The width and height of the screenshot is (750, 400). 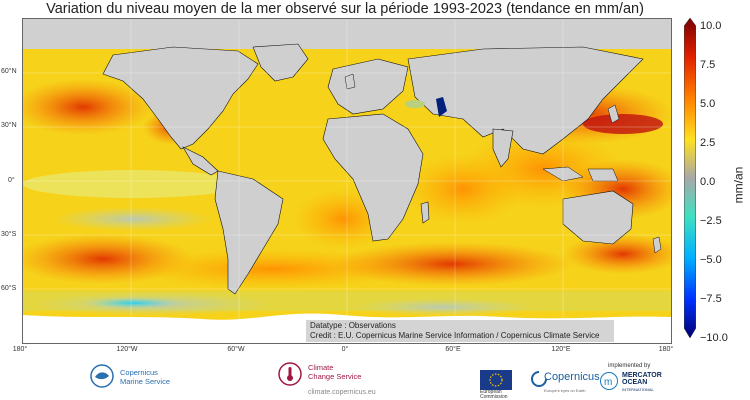 I want to click on c3s-thermometer-icon, so click(x=290, y=374).